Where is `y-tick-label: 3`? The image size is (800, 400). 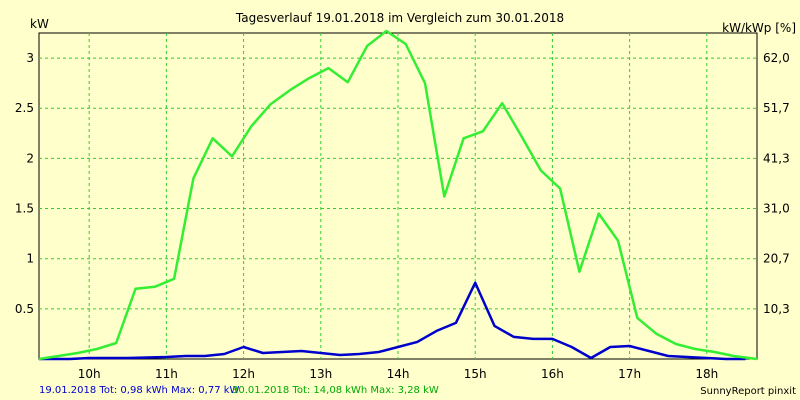
y-tick-label: 3 is located at coordinates (30, 58).